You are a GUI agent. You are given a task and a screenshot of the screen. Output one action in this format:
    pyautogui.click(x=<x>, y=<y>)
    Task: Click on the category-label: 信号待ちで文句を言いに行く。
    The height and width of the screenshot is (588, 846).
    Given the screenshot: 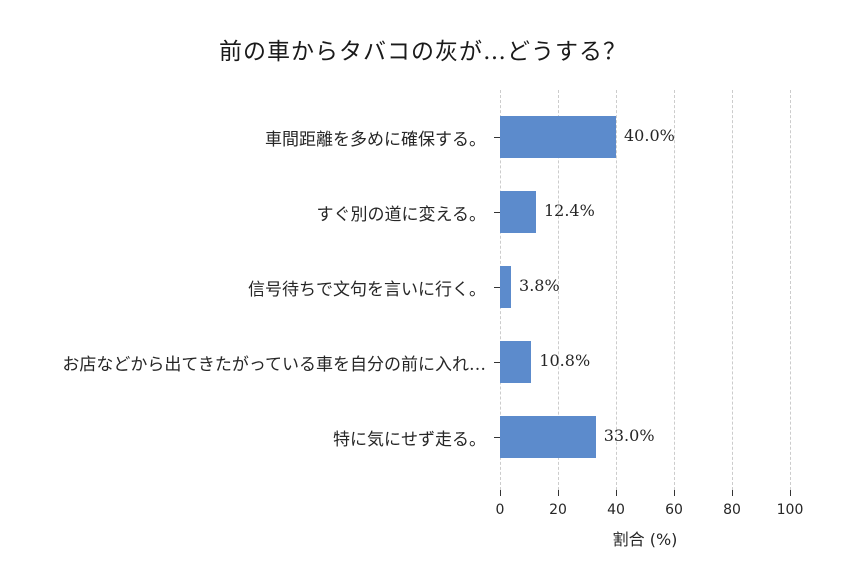 What is the action you would take?
    pyautogui.click(x=367, y=290)
    